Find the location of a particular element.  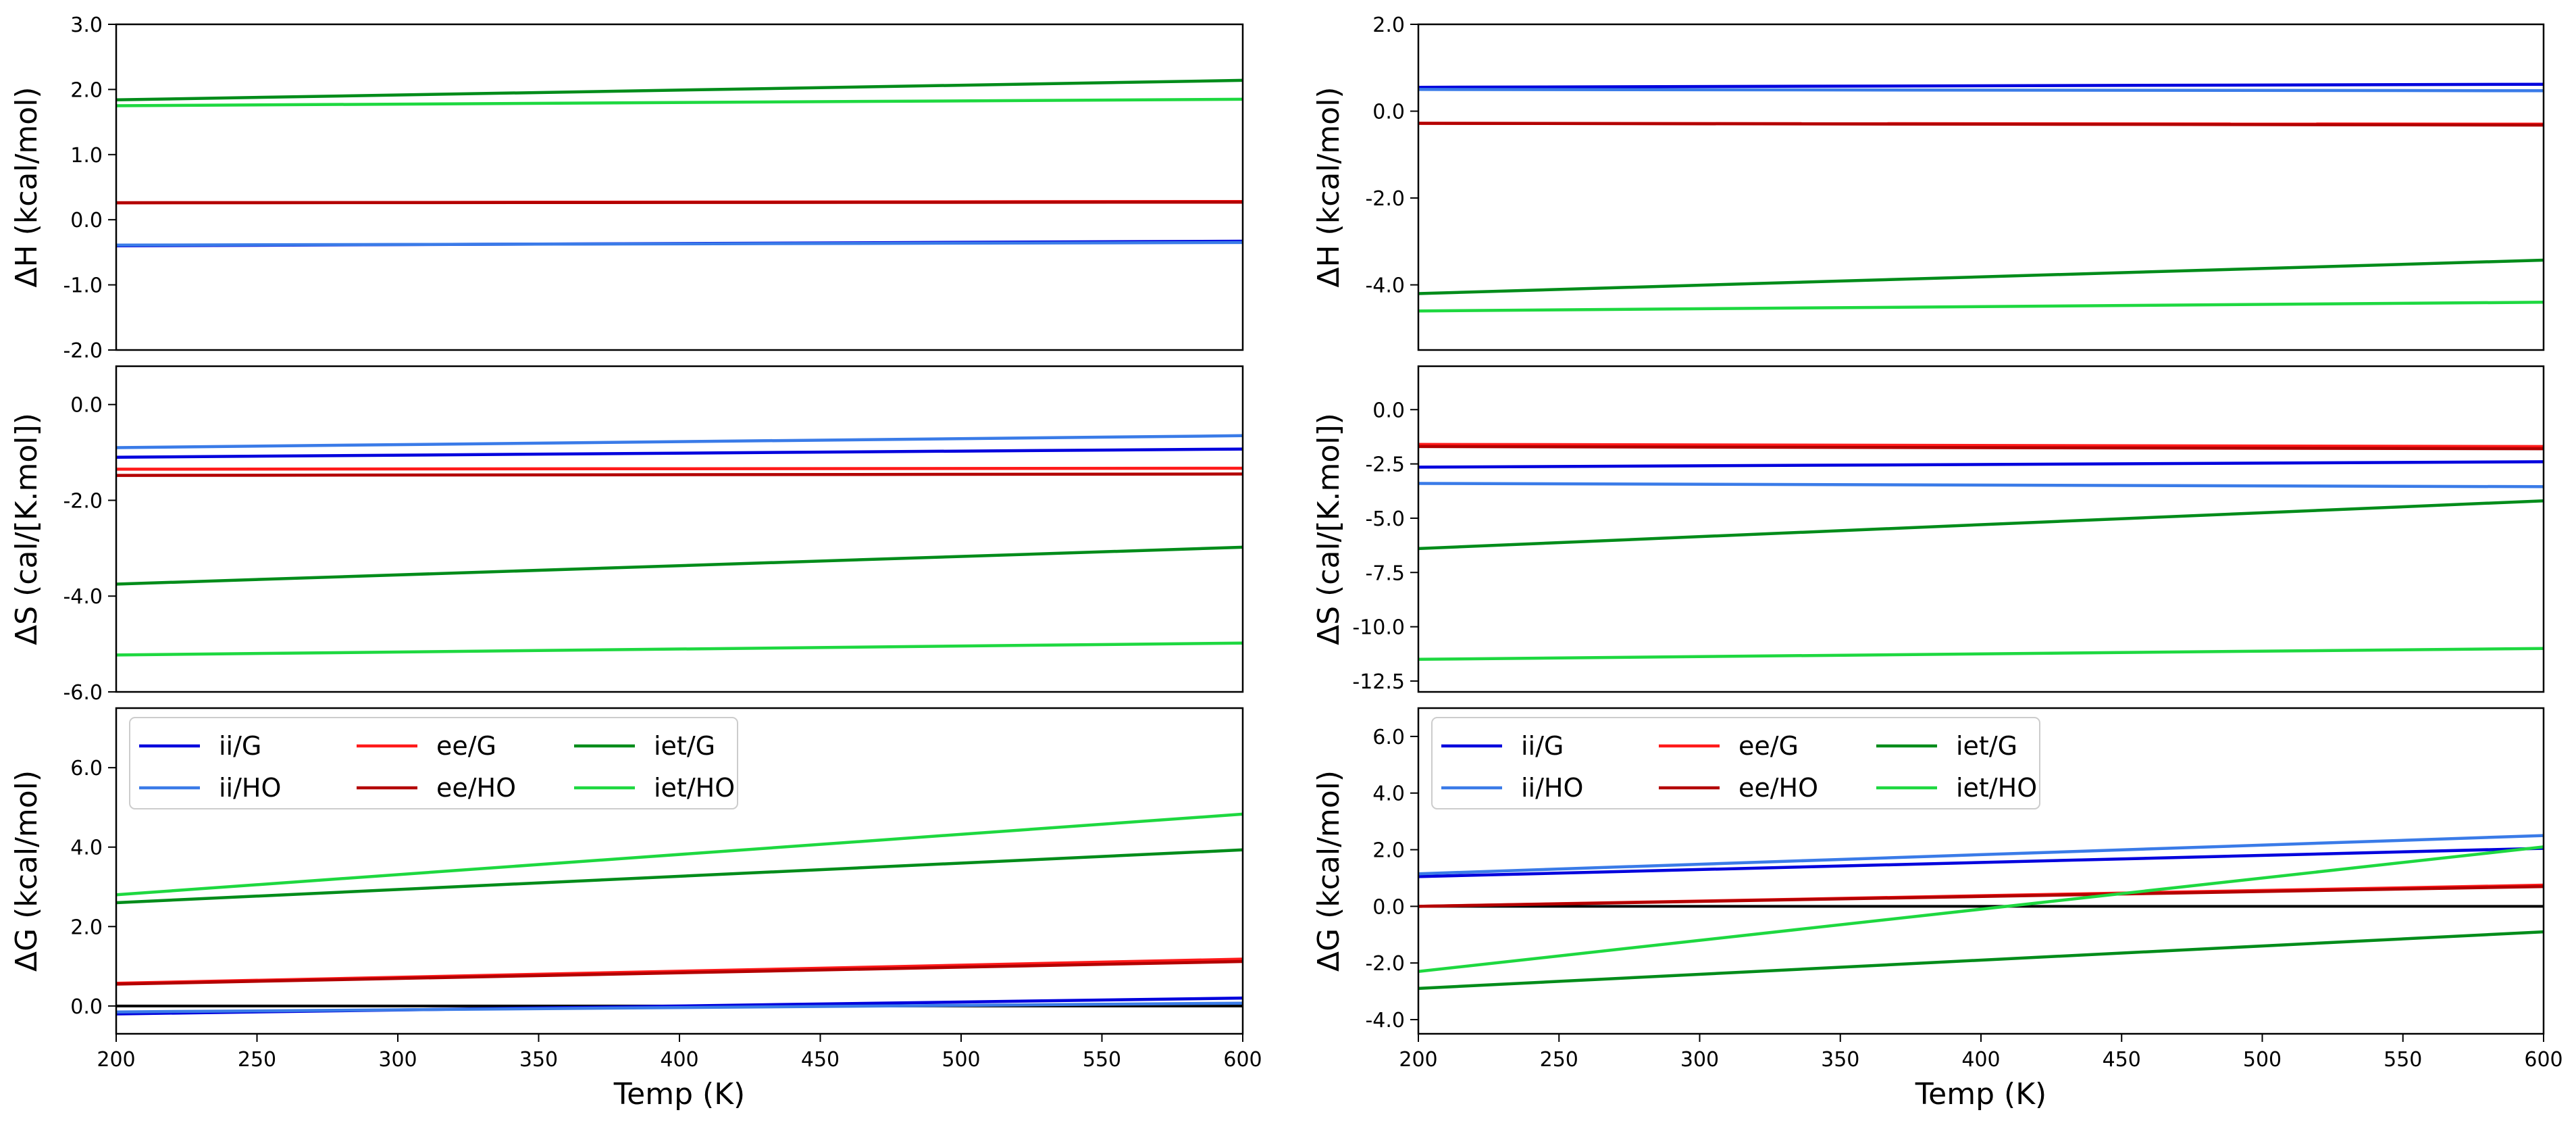

y-tick-label: 3.0 is located at coordinates (86, 25).